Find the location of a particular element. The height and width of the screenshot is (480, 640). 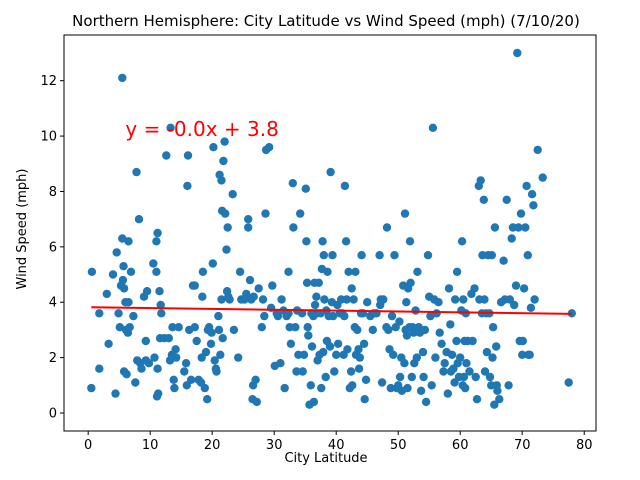

y-tick-label: 12 is located at coordinates (48, 81).